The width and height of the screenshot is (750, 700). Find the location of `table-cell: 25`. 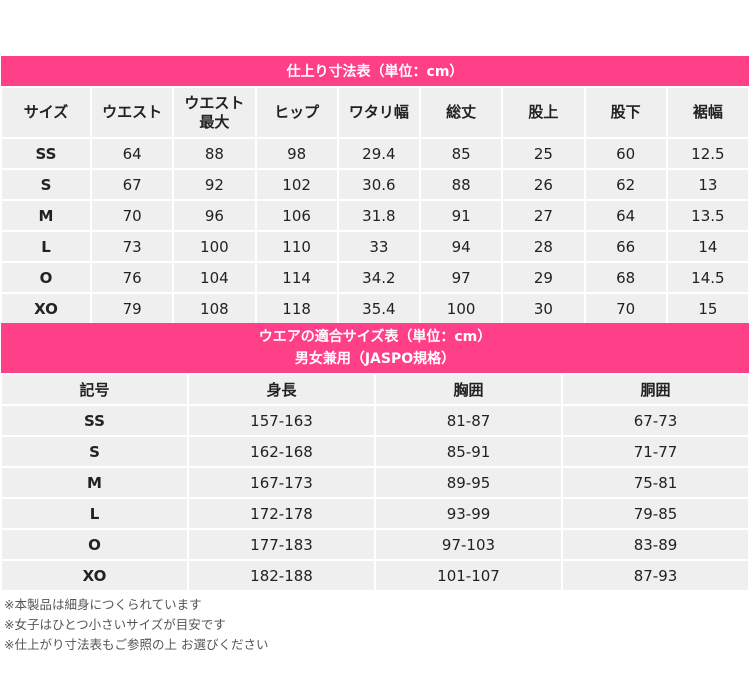

table-cell: 25 is located at coordinates (543, 153).